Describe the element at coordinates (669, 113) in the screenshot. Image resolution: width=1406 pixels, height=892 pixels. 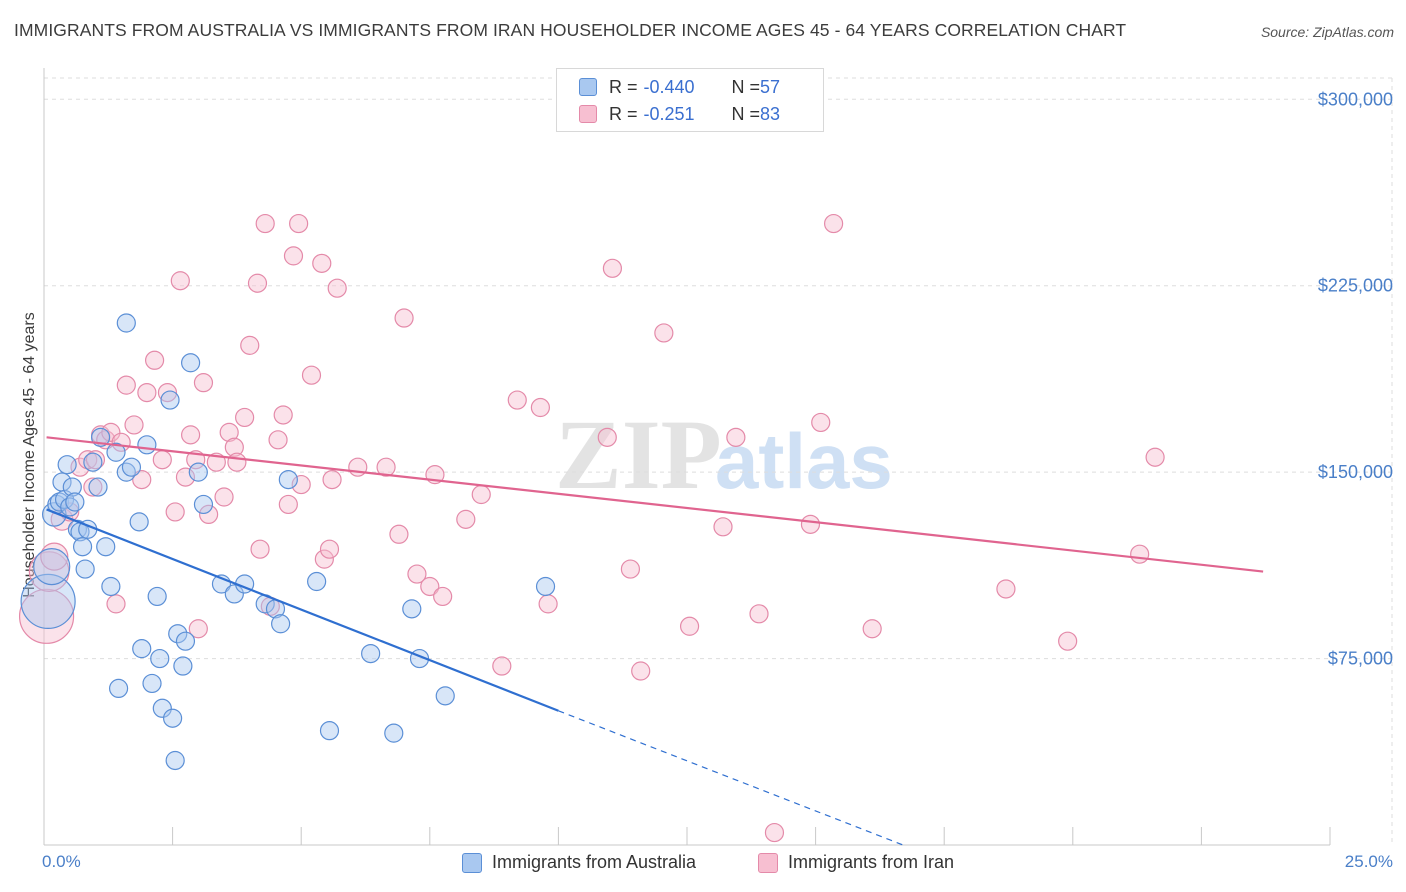
I see `legend-r-value: -0.251` at that location.